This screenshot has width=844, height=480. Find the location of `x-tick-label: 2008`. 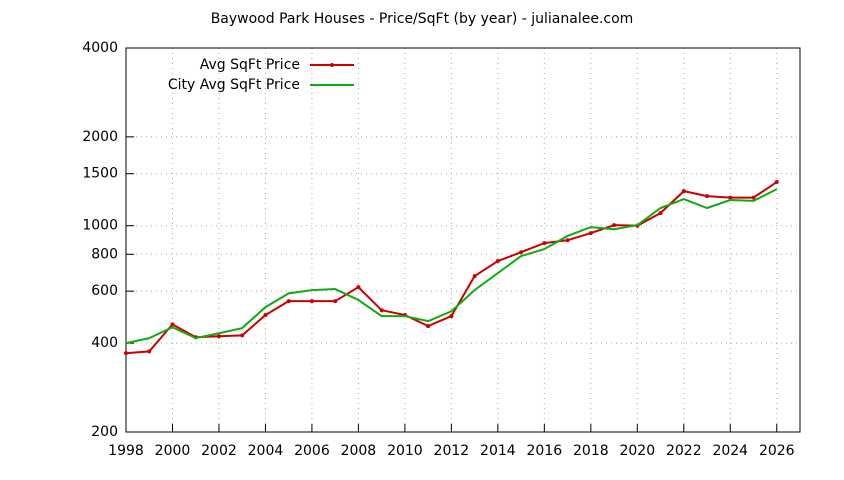

x-tick-label: 2008 is located at coordinates (359, 451).